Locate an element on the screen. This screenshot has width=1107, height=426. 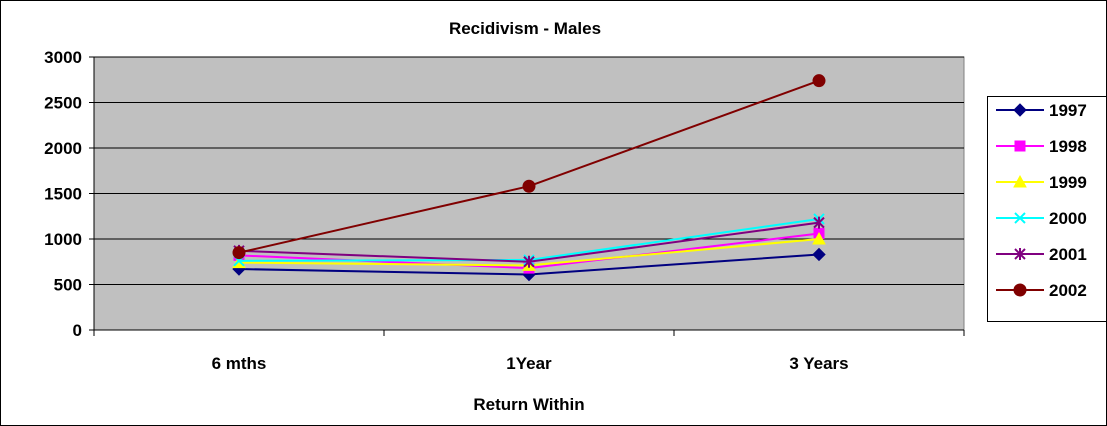
y-tick-label: 2500 is located at coordinates (63, 103).